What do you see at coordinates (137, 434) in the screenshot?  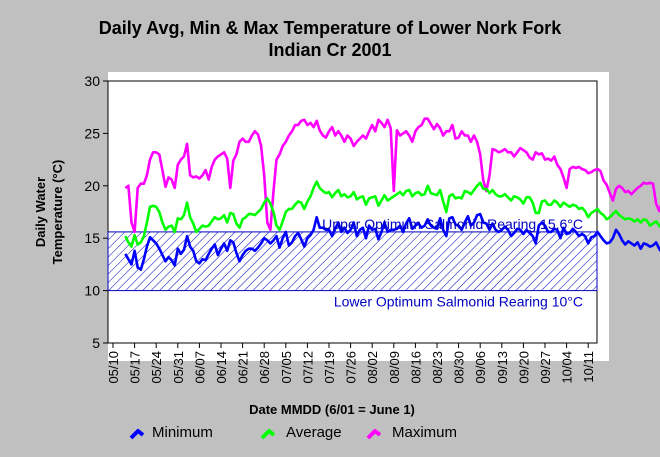 I see `legend-minimum-swatch` at bounding box center [137, 434].